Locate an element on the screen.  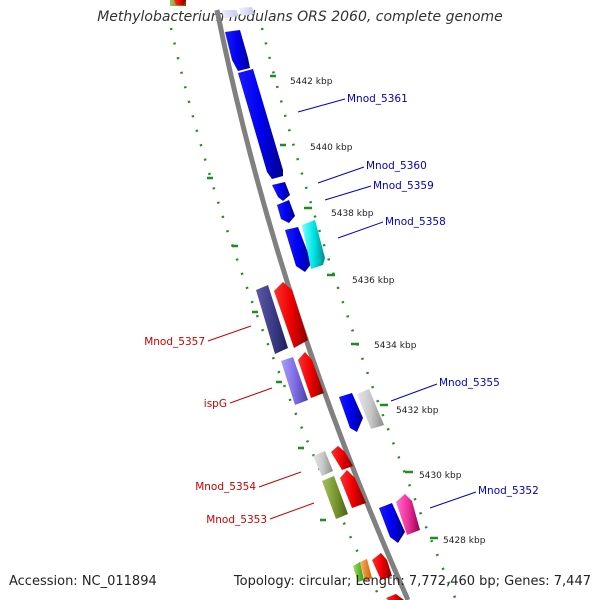
tick-label: 5436 kbp is located at coordinates (373, 281).